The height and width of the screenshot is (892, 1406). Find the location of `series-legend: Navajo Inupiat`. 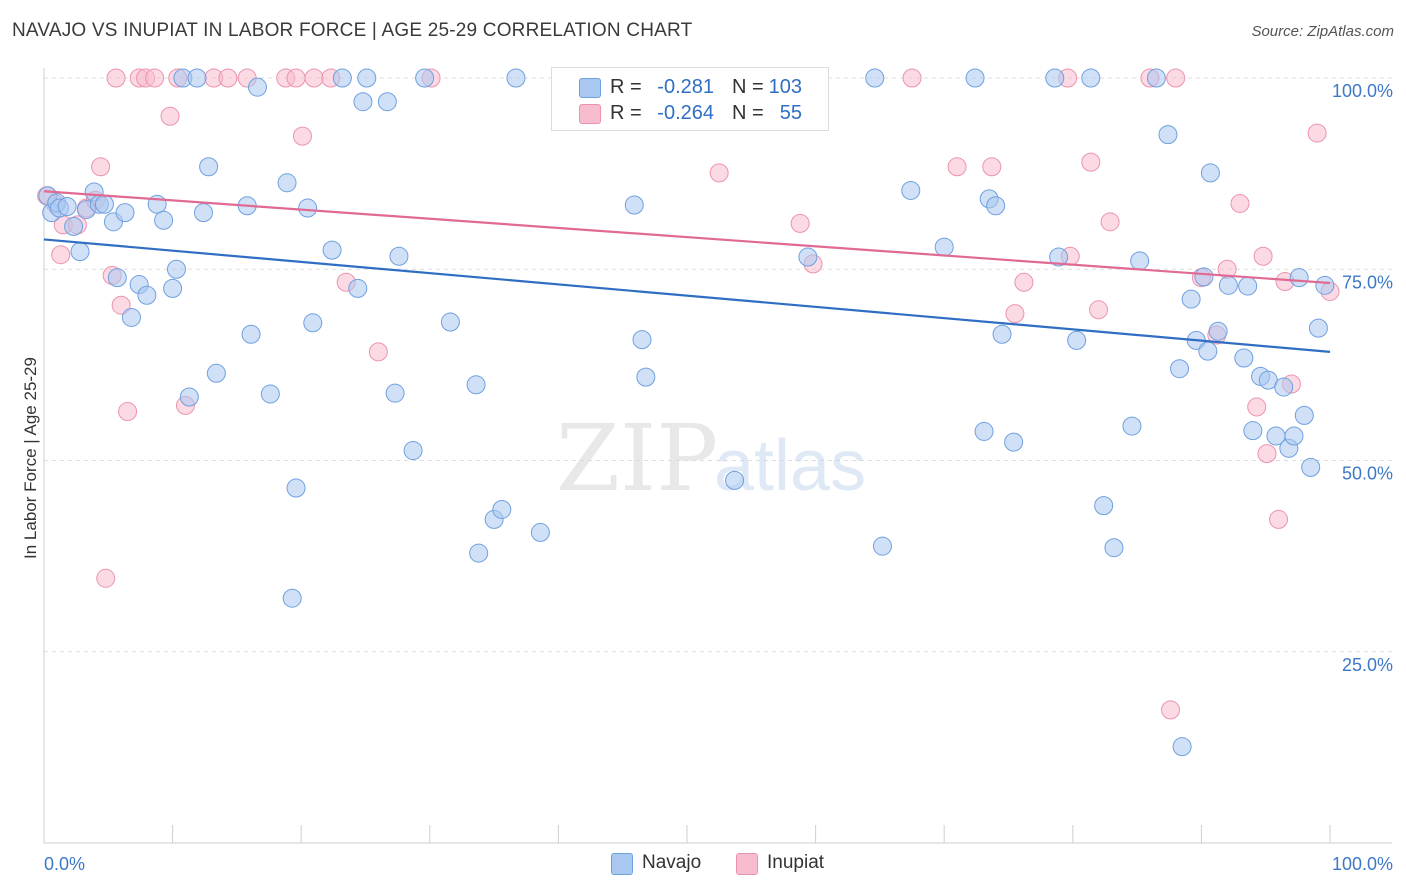

series-legend: Navajo Inupiat is located at coordinates (703, 865).